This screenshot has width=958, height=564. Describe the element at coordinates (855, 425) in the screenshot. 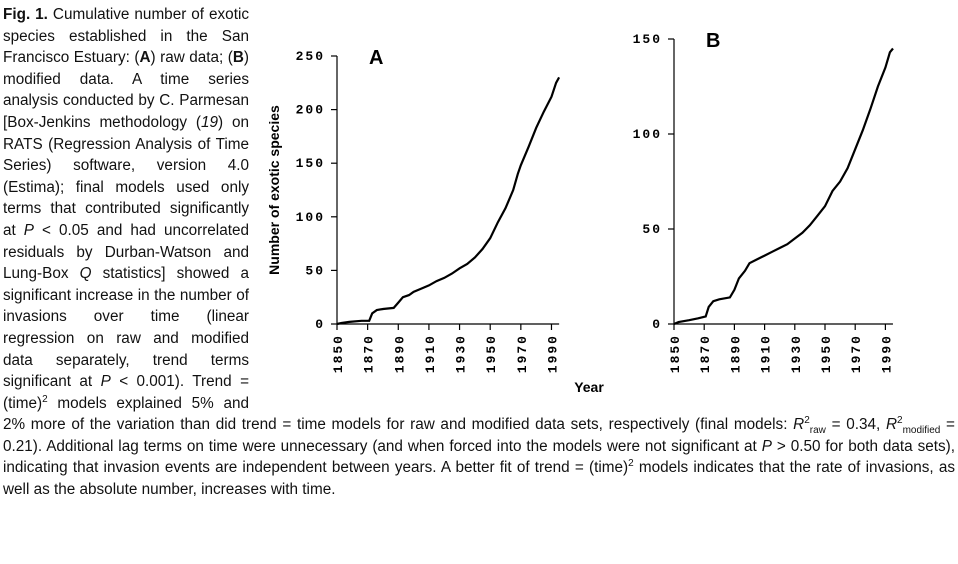

I see `caption-run: = 0.34,` at that location.